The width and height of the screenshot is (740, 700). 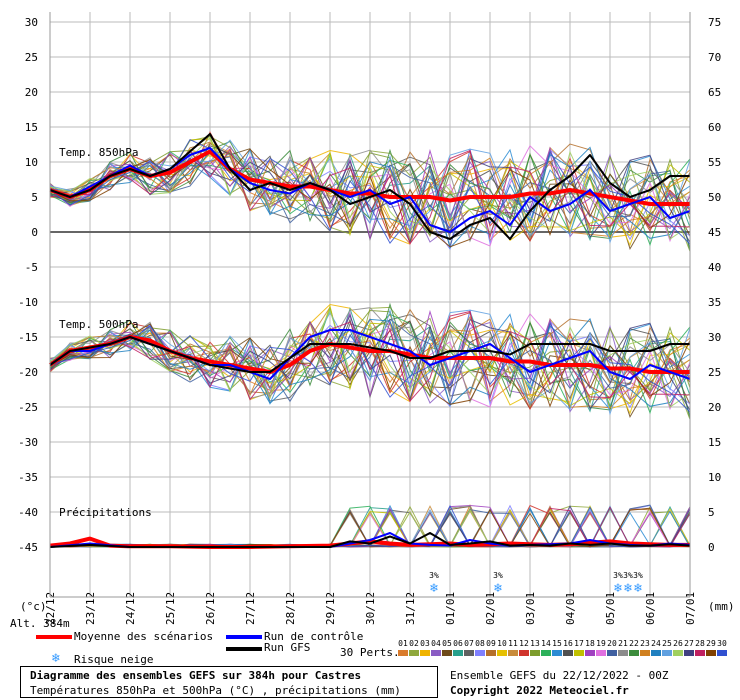 I want to click on y-tick-label-left: 15, so click(x=31, y=127).